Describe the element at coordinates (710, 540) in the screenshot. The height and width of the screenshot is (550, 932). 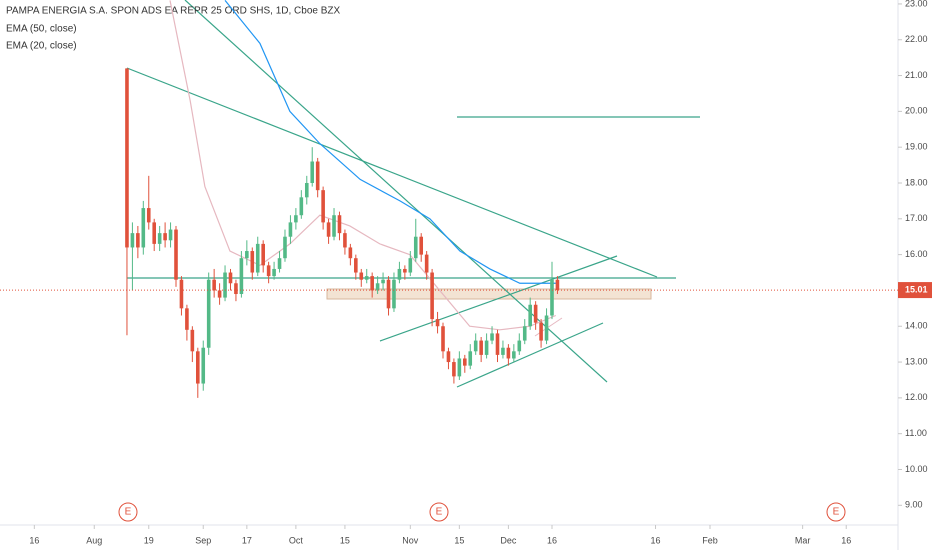
I see `x-tick-label: Feb` at that location.